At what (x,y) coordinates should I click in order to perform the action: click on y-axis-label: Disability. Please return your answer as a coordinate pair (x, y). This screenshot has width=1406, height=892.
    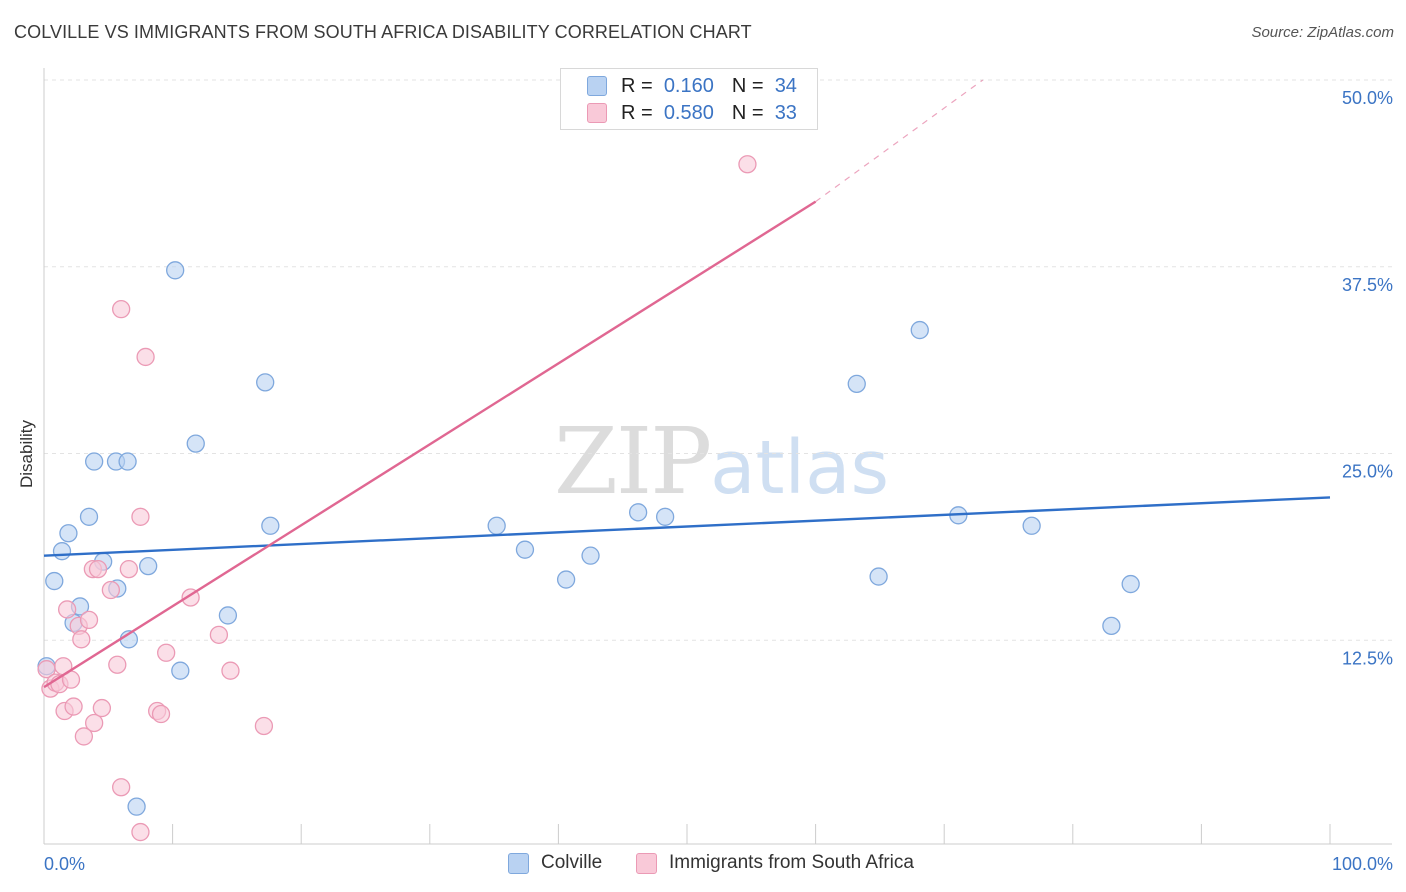
    Looking at the image, I should click on (28, 455).